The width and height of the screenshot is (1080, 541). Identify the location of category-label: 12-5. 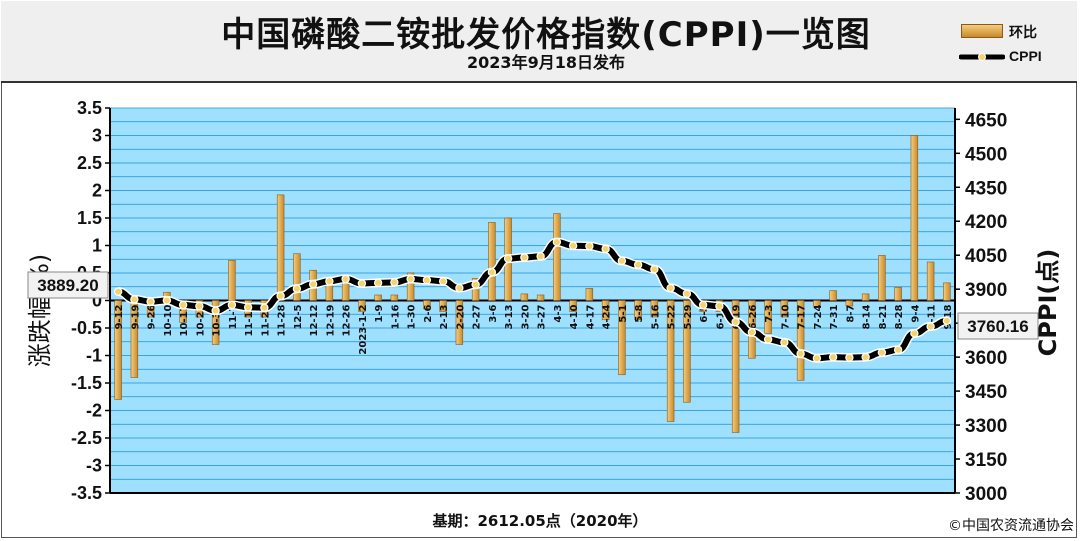
(298, 316).